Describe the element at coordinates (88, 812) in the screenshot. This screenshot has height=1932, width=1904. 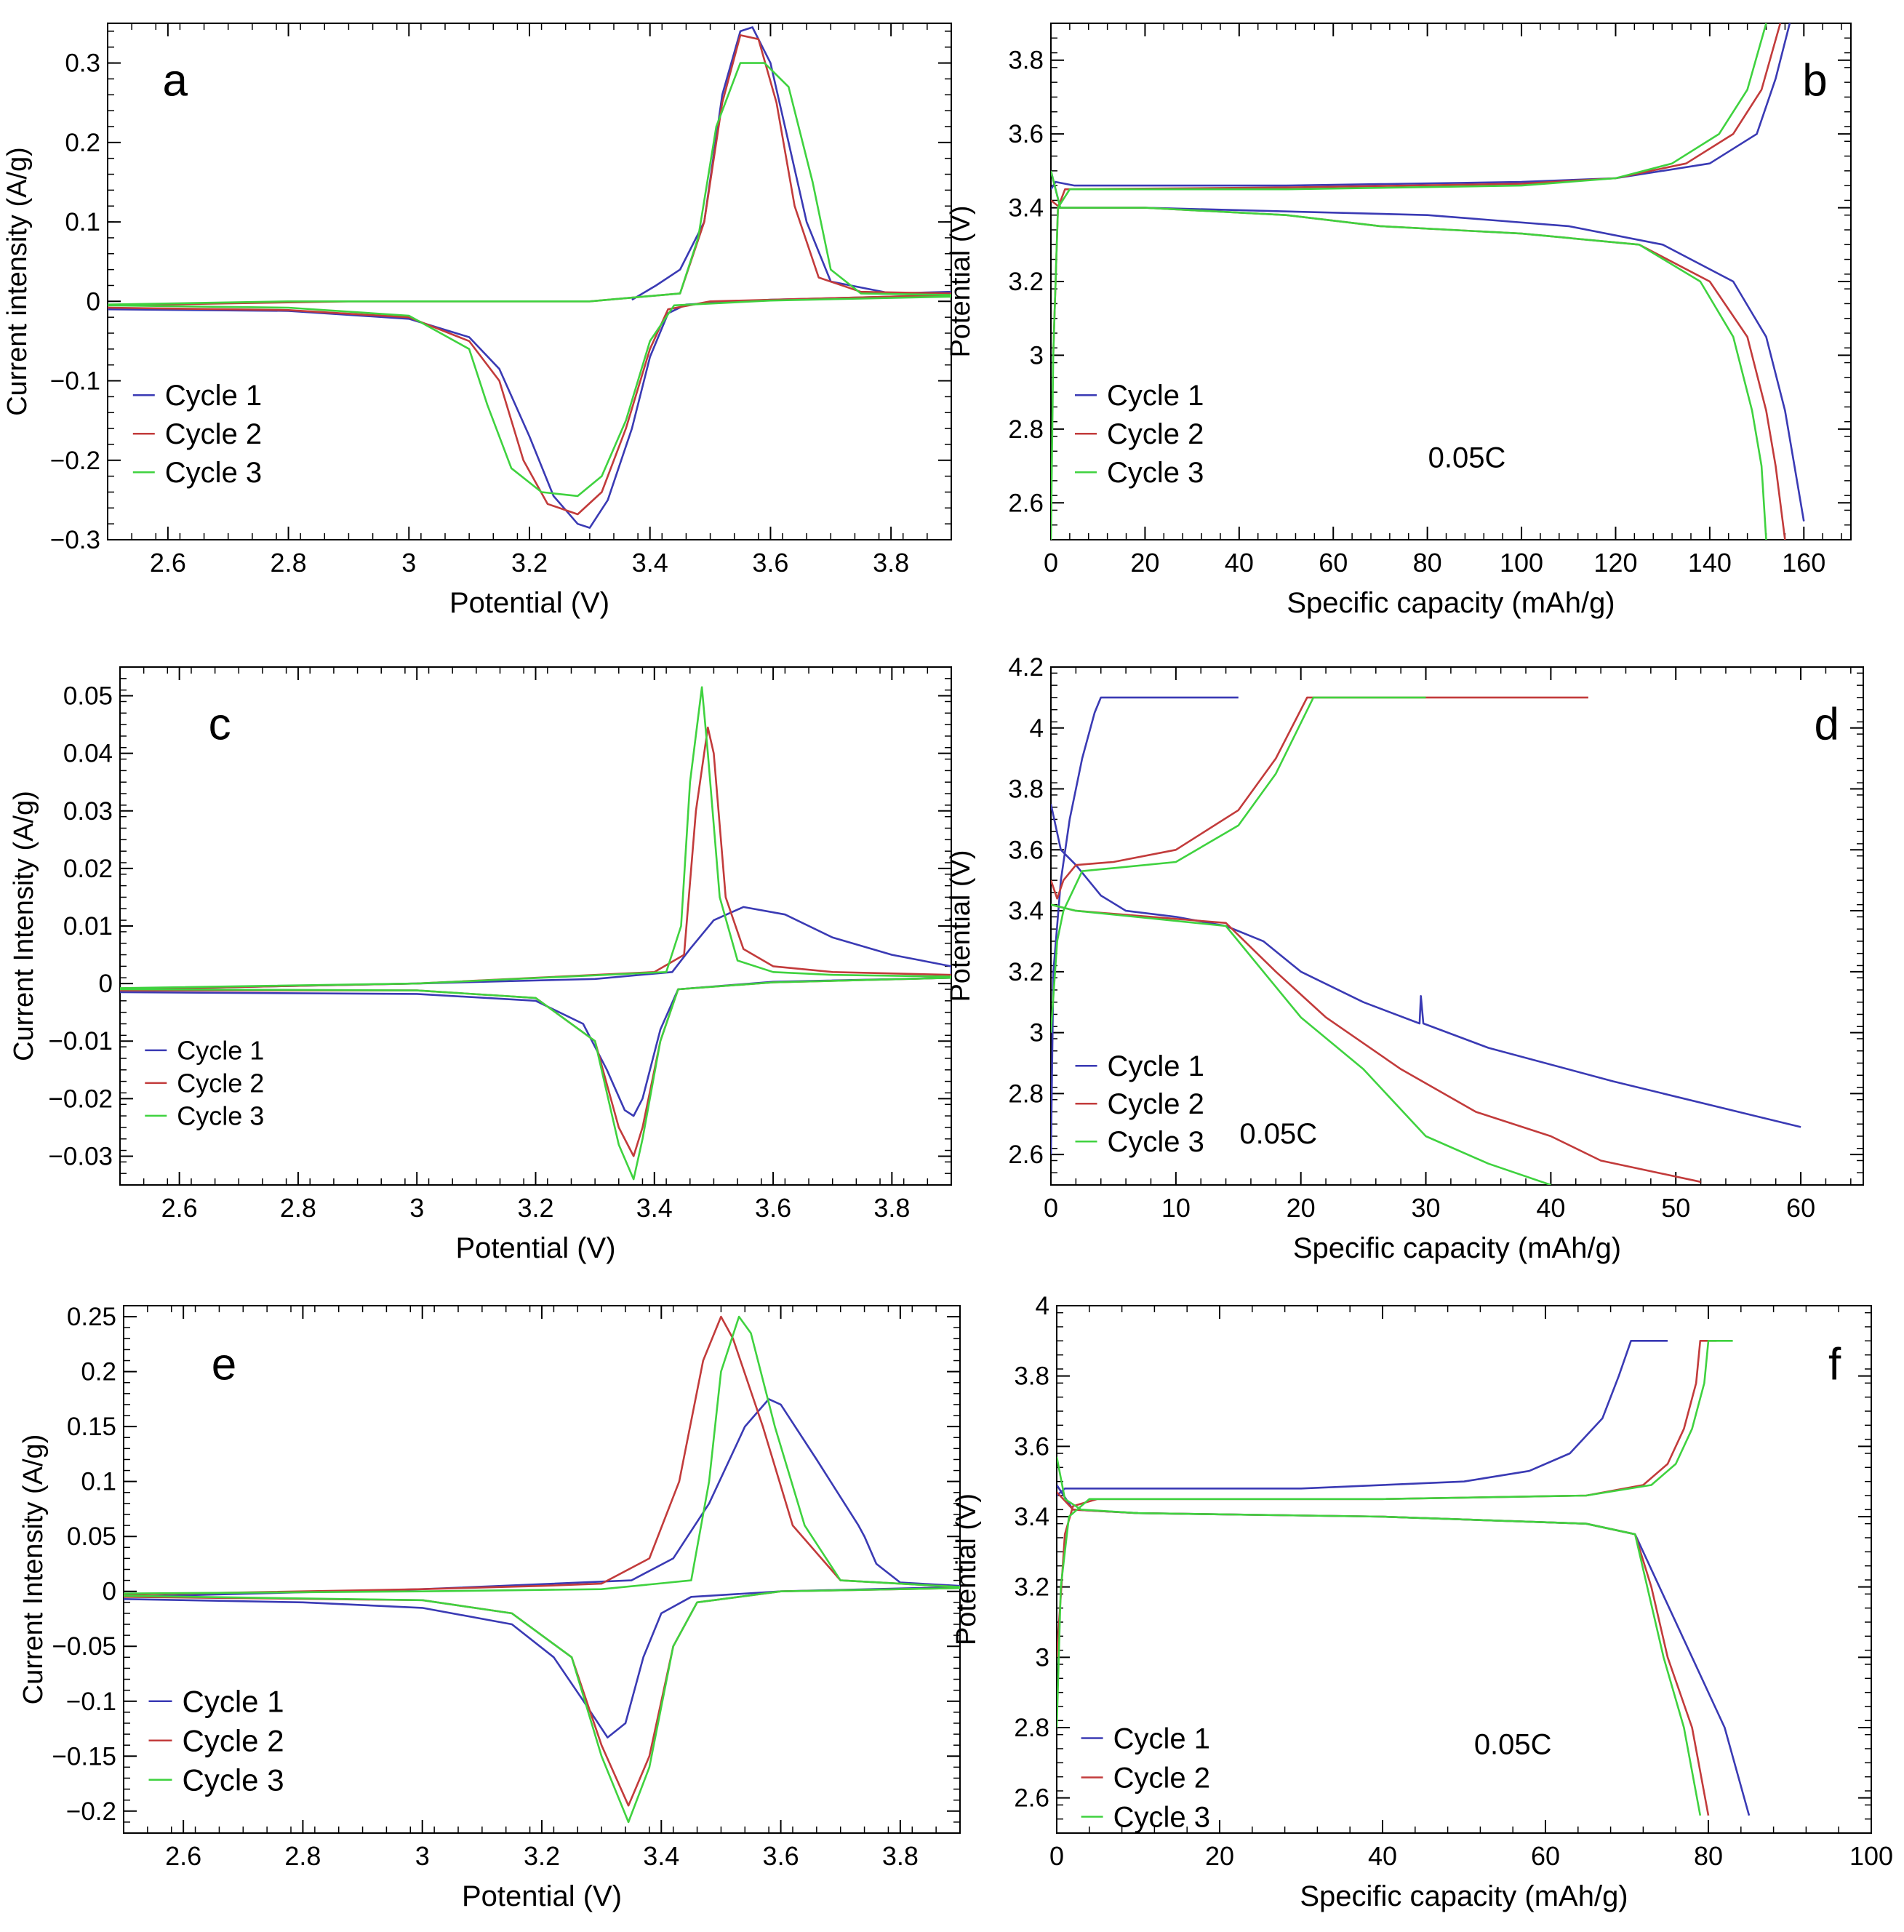
I see `y-tick-label: 0.03` at that location.